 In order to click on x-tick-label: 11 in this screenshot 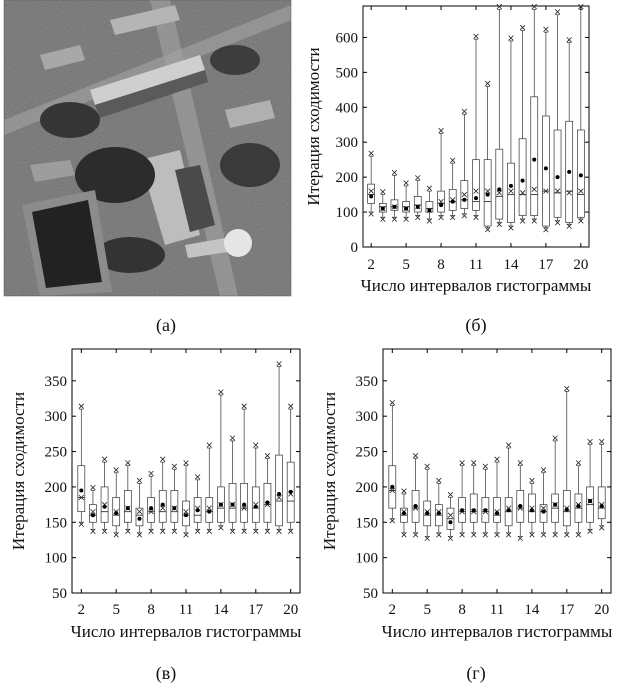, I will do `click(497, 610)`.